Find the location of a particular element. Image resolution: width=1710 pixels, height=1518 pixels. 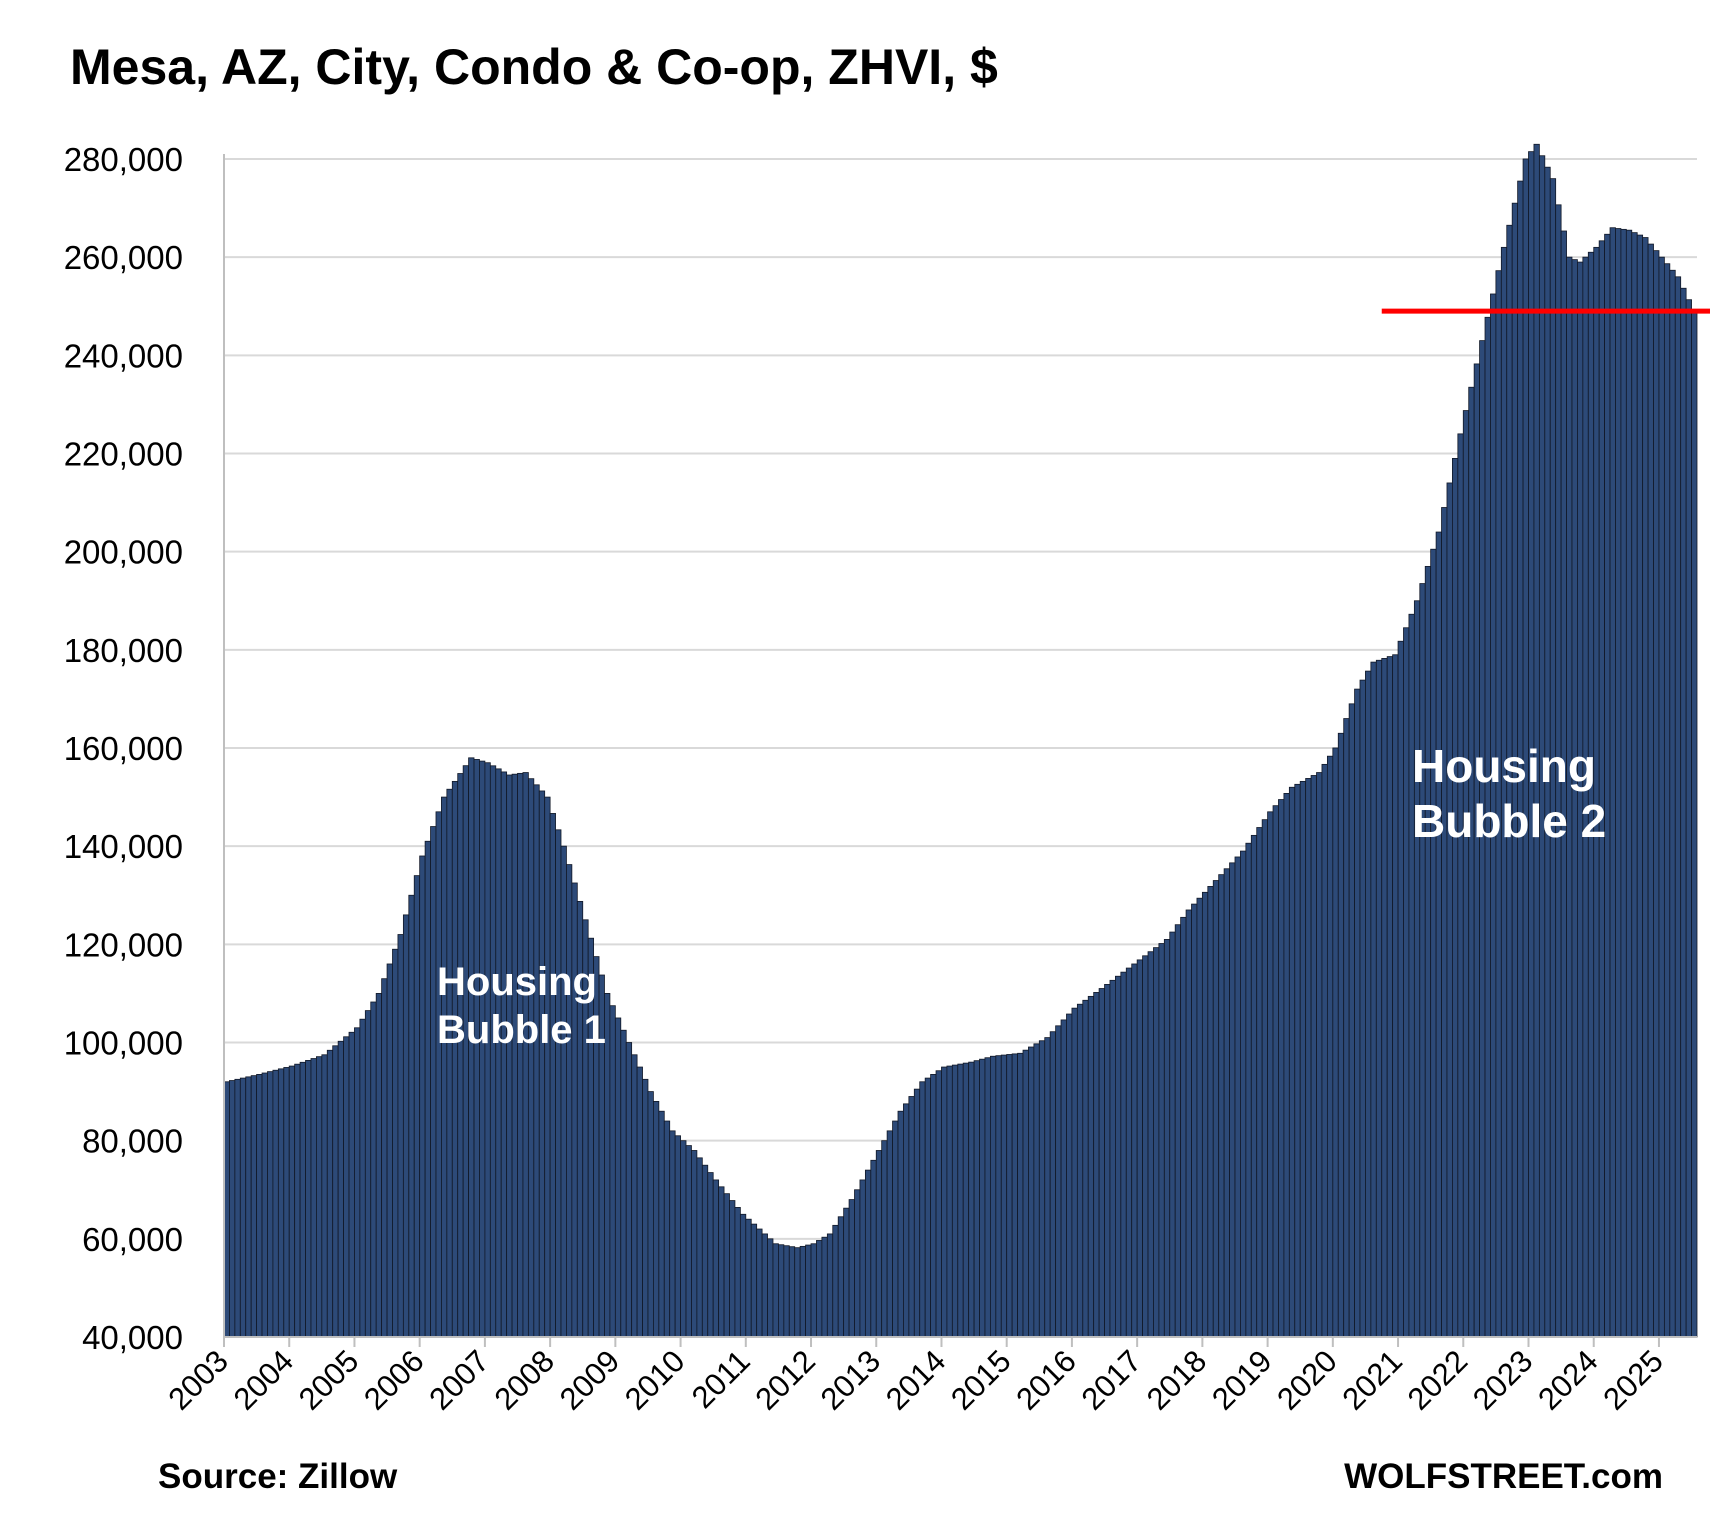

y-tick-label: 260,000 is located at coordinates (123, 257).